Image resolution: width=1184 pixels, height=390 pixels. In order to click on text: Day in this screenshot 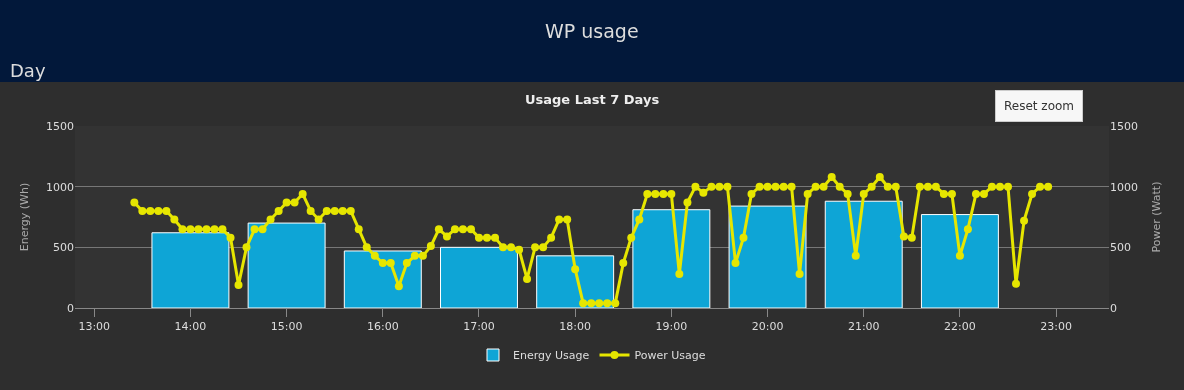, I will do `click(28, 70)`.